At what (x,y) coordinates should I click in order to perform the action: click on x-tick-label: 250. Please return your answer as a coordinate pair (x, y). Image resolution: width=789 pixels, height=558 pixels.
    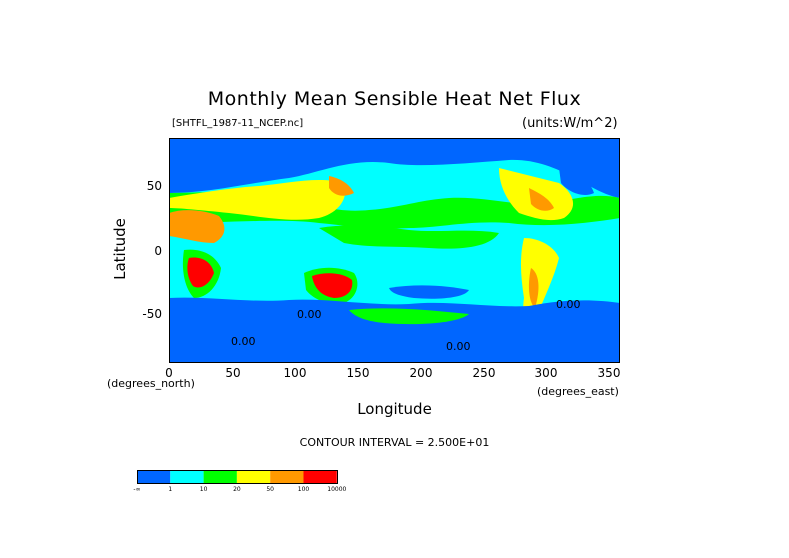
    Looking at the image, I should click on (484, 373).